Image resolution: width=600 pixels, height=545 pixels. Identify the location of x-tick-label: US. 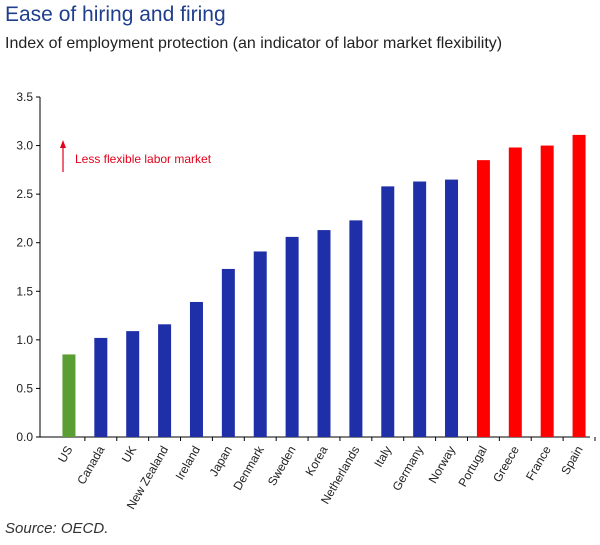
(65, 454).